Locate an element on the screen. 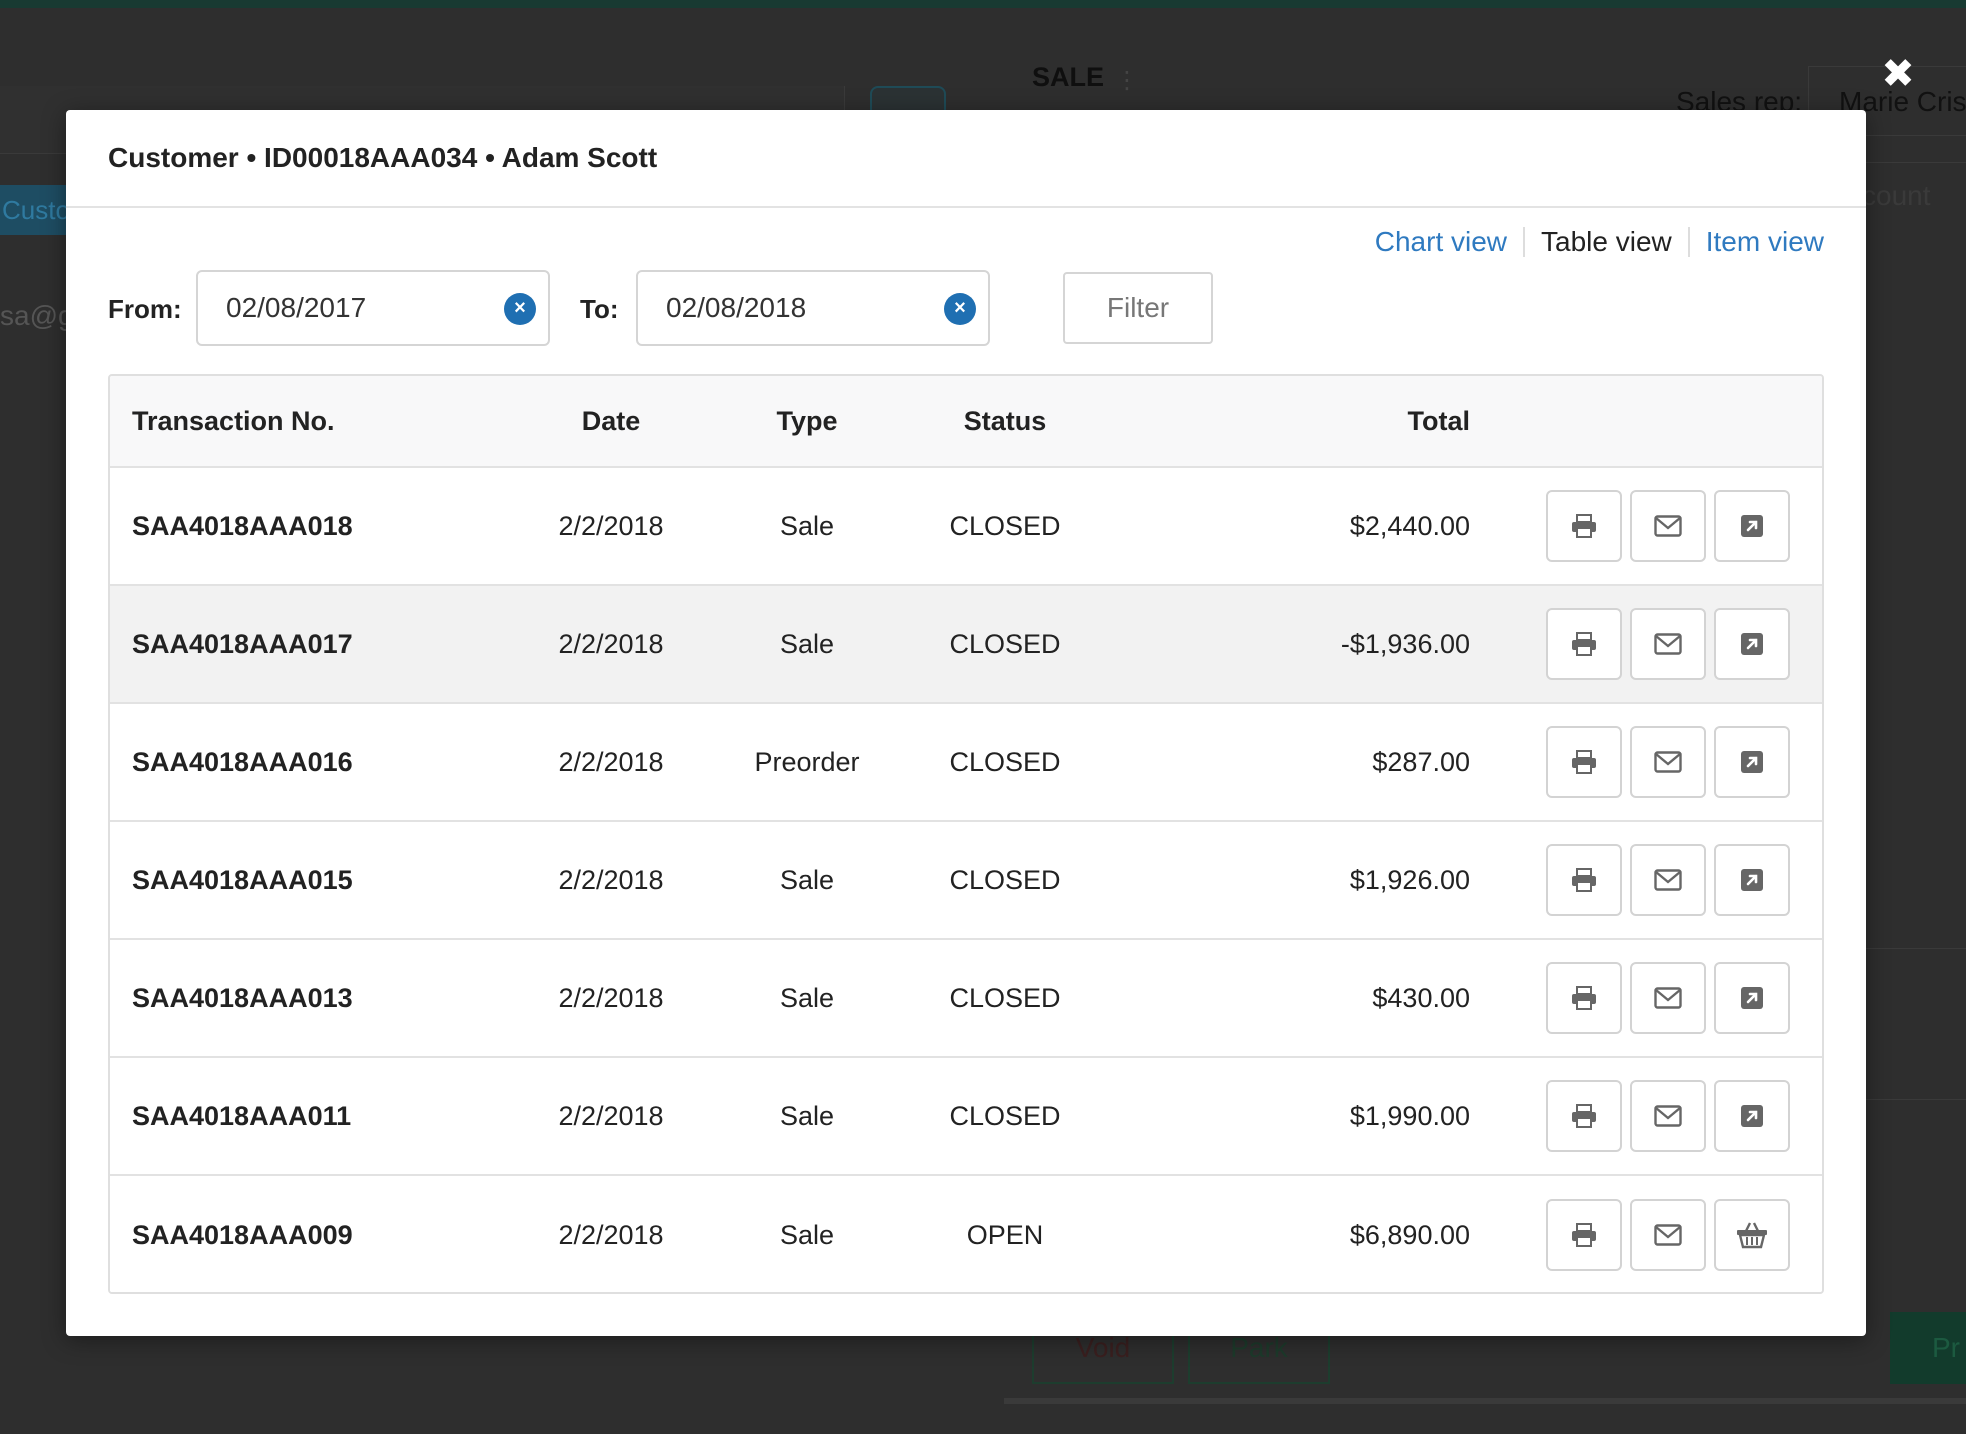 The height and width of the screenshot is (1434, 1966). transaction-total: $1,990.00 is located at coordinates (1409, 1115).